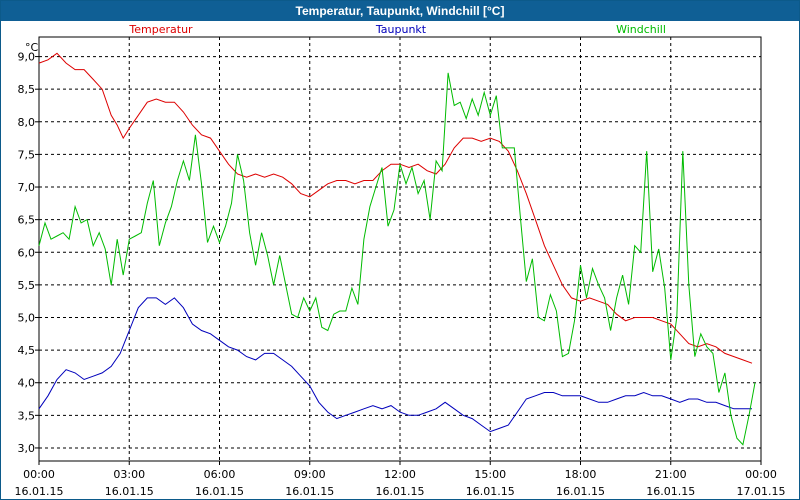 This screenshot has width=800, height=500. Describe the element at coordinates (671, 474) in the screenshot. I see `x-tick-time: 21:00` at that location.